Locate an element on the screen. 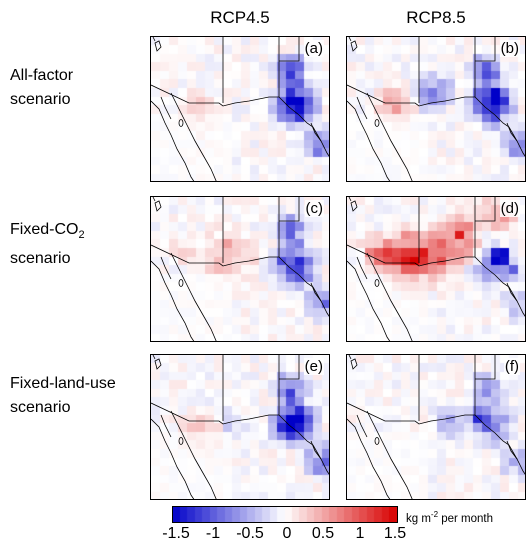  map-panel-e: (e) is located at coordinates (240, 427).